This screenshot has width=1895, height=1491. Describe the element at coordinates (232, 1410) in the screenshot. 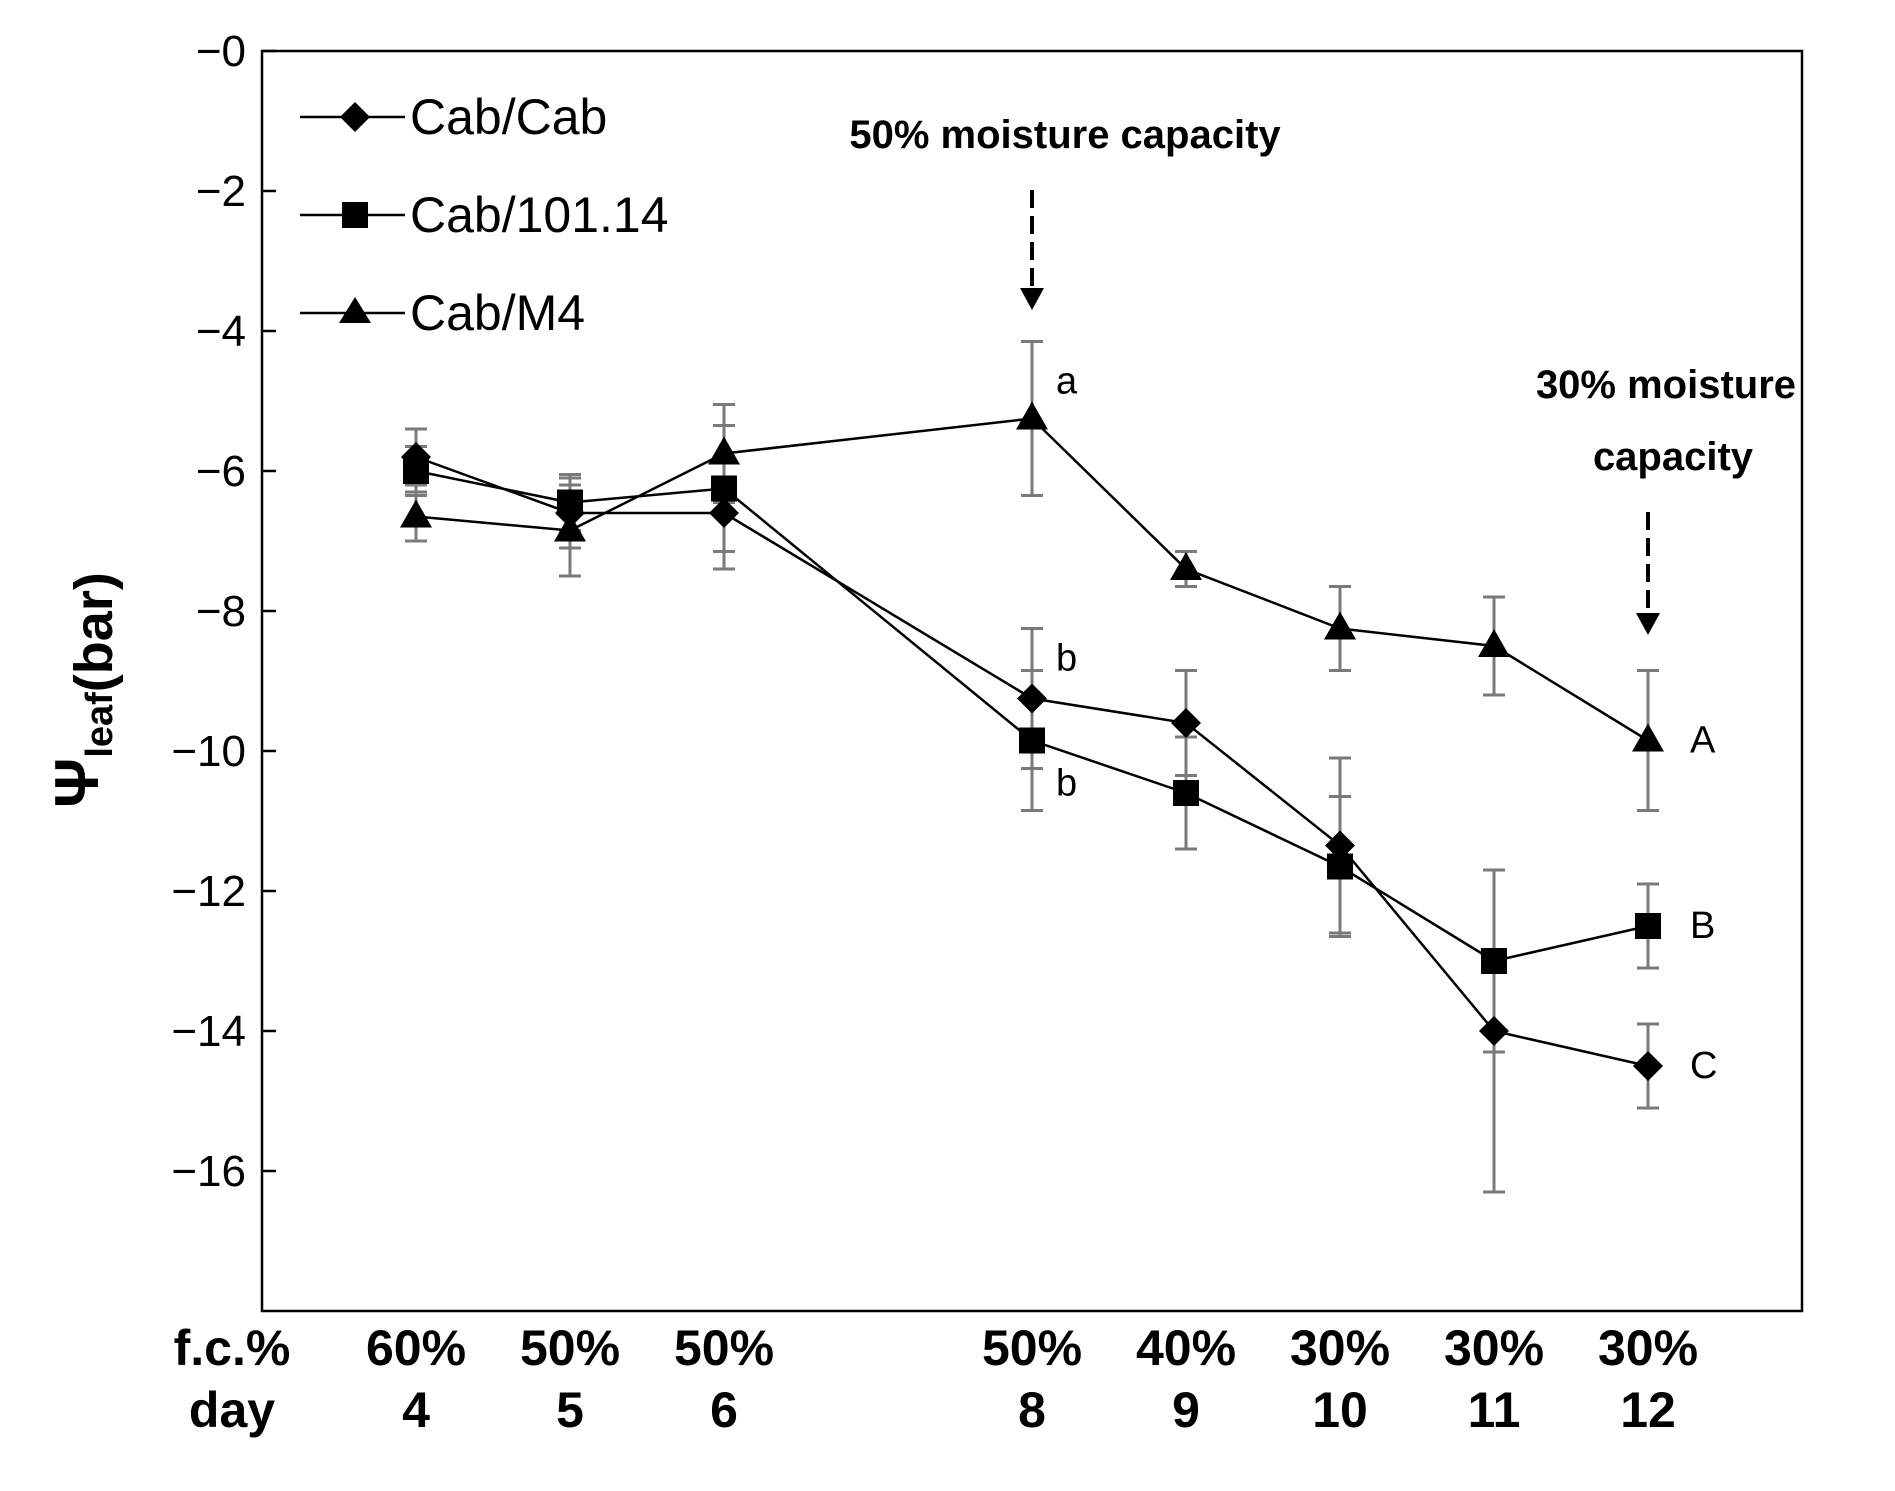

I see `x-row-label-day: day` at that location.